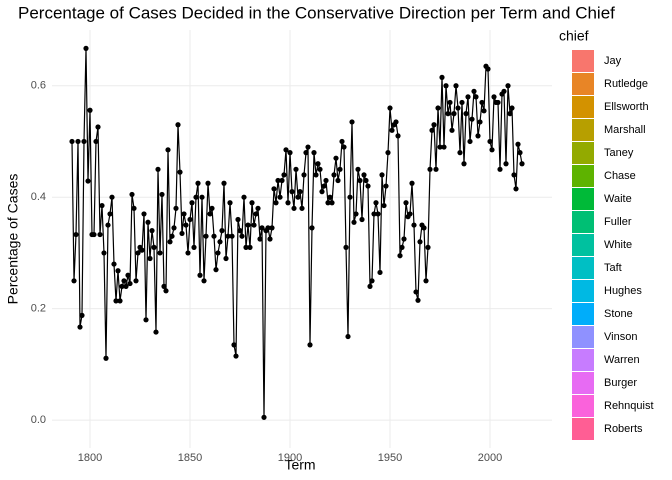 The image size is (672, 480). Describe the element at coordinates (618, 245) in the screenshot. I see `legend-label: White` at that location.